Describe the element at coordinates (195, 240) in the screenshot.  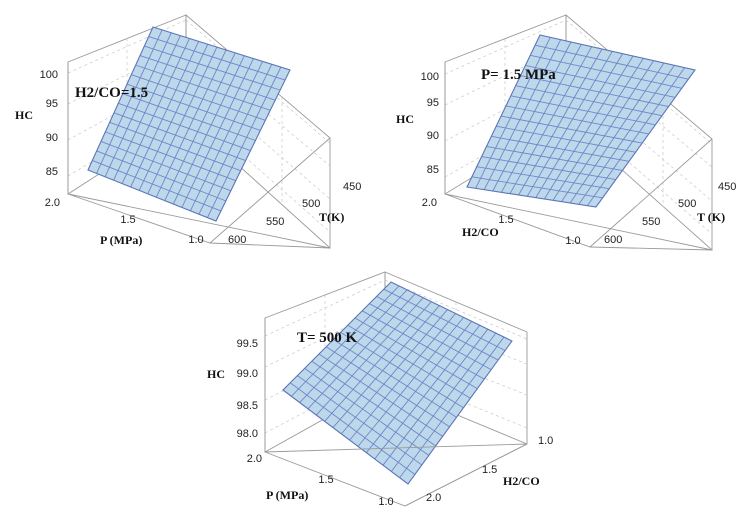
I see `p1-xtick-2: 1.0` at that location.